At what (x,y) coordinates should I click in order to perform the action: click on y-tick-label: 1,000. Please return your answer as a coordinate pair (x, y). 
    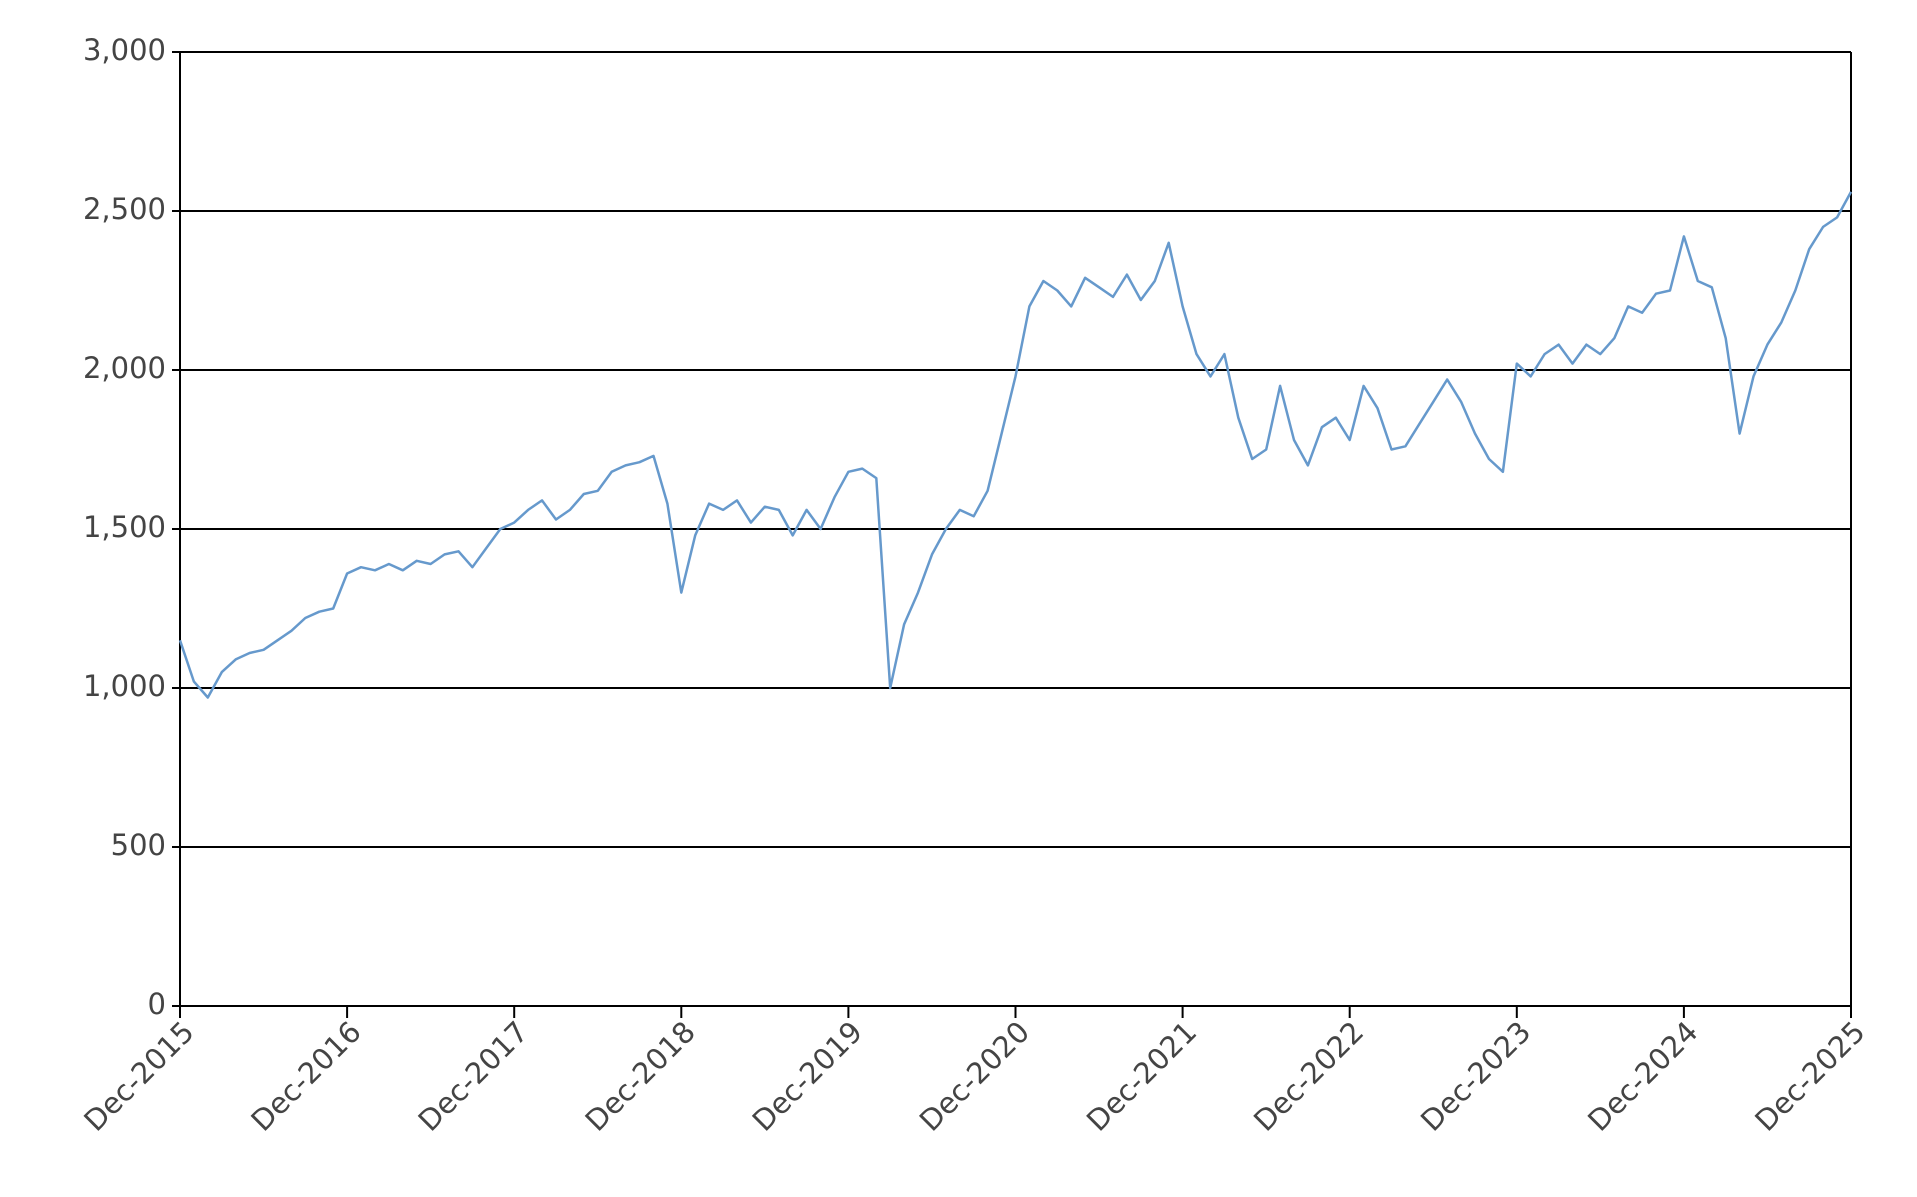
    Looking at the image, I should click on (124, 686).